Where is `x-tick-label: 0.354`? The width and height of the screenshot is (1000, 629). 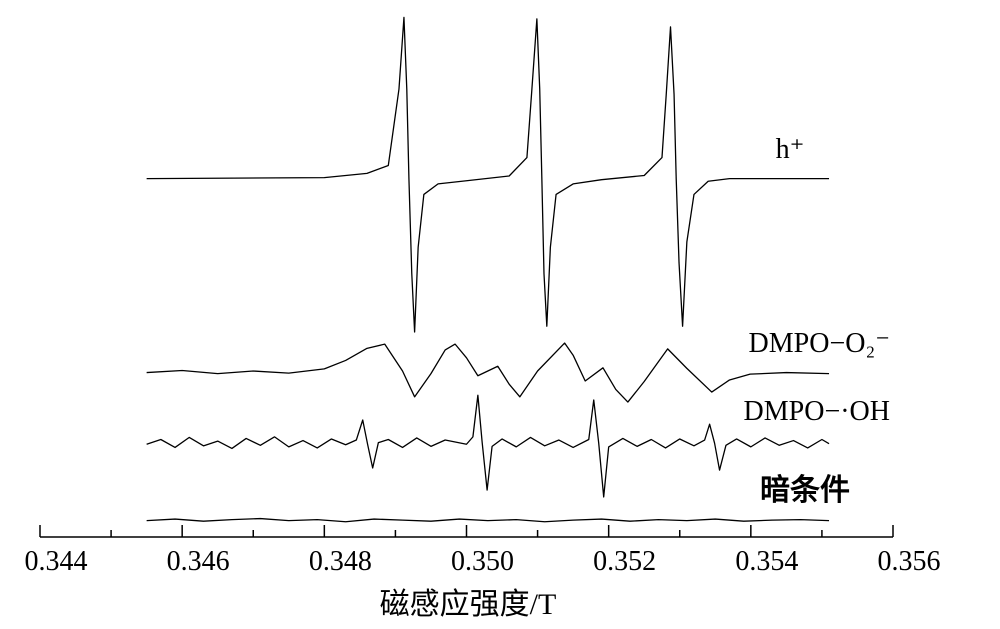 x-tick-label: 0.354 is located at coordinates (766, 561).